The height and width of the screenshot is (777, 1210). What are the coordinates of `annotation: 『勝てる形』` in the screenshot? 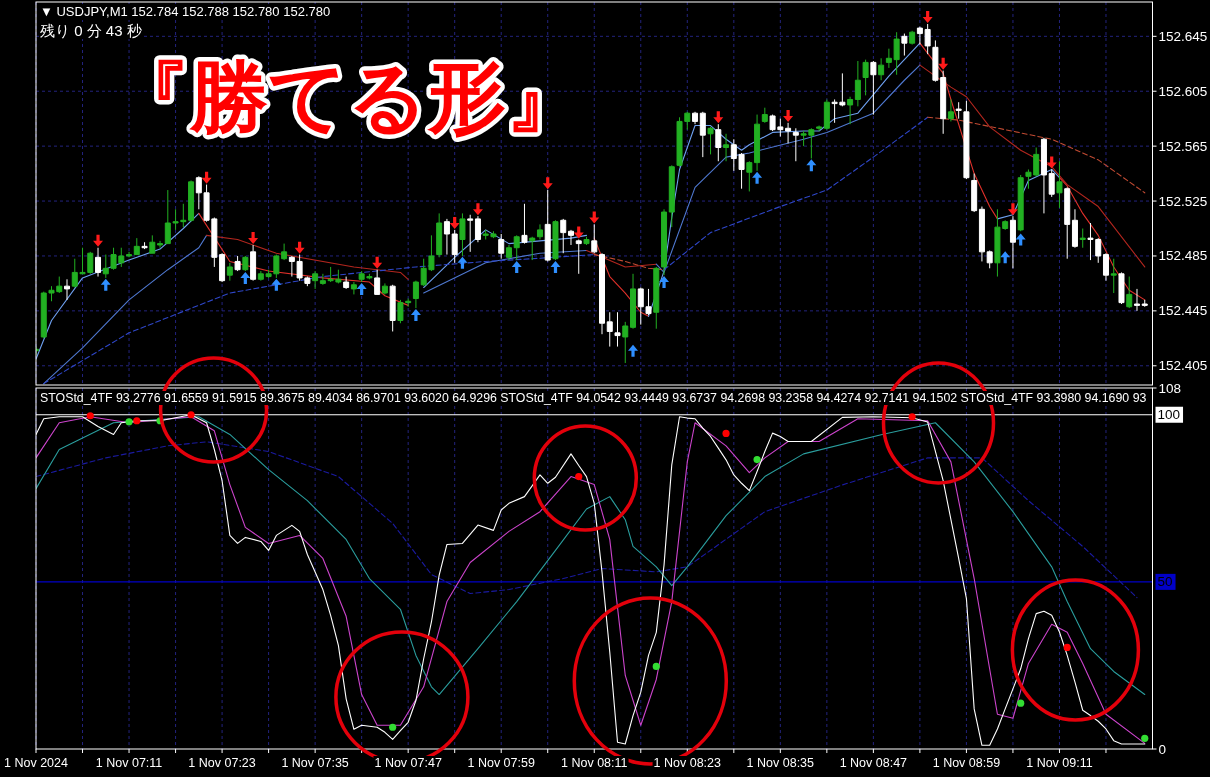 It's located at (348, 97).